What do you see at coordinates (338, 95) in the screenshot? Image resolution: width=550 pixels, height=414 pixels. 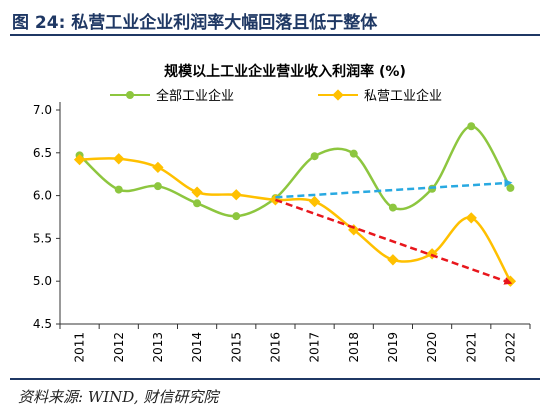 I see `legend-marker-private` at bounding box center [338, 95].